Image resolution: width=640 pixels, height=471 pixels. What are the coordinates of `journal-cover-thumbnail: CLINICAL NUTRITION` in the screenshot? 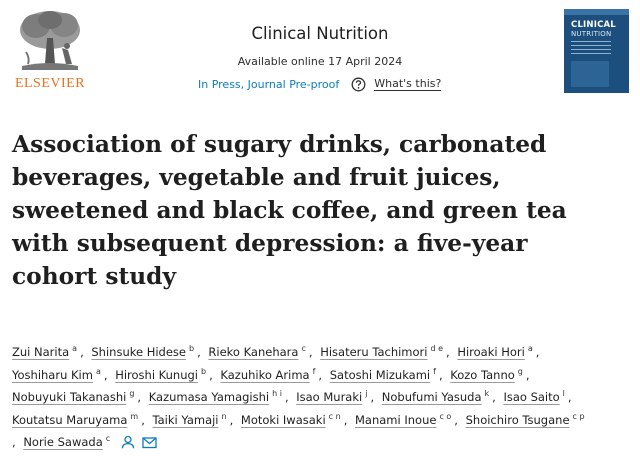 It's located at (596, 51).